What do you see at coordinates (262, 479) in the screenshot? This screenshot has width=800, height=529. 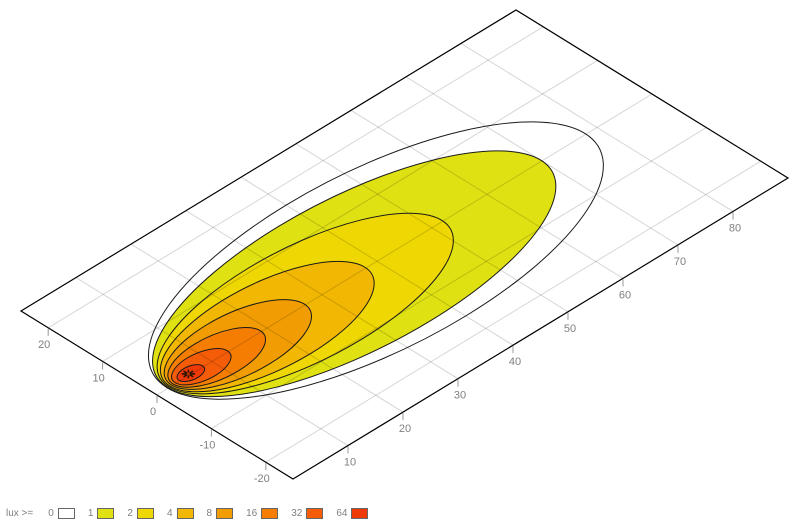 I see `y-axis-tick-label: -20` at bounding box center [262, 479].